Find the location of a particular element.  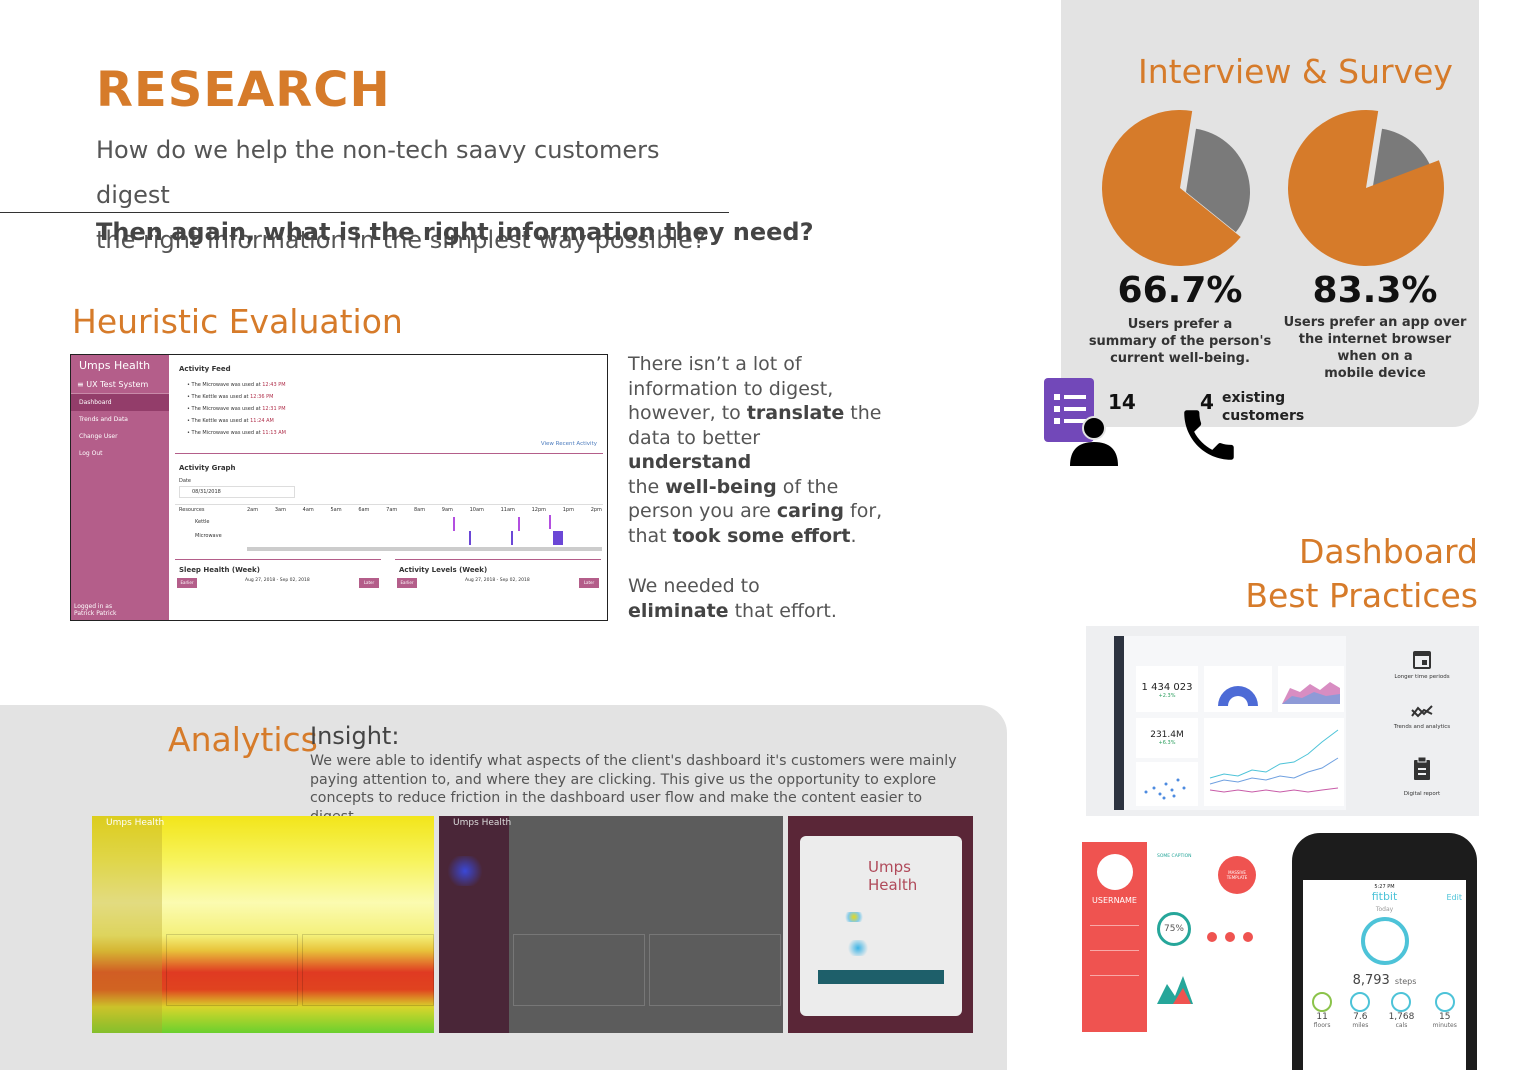

stat-1-label-line: current well-being. is located at coordinates (1180, 358).